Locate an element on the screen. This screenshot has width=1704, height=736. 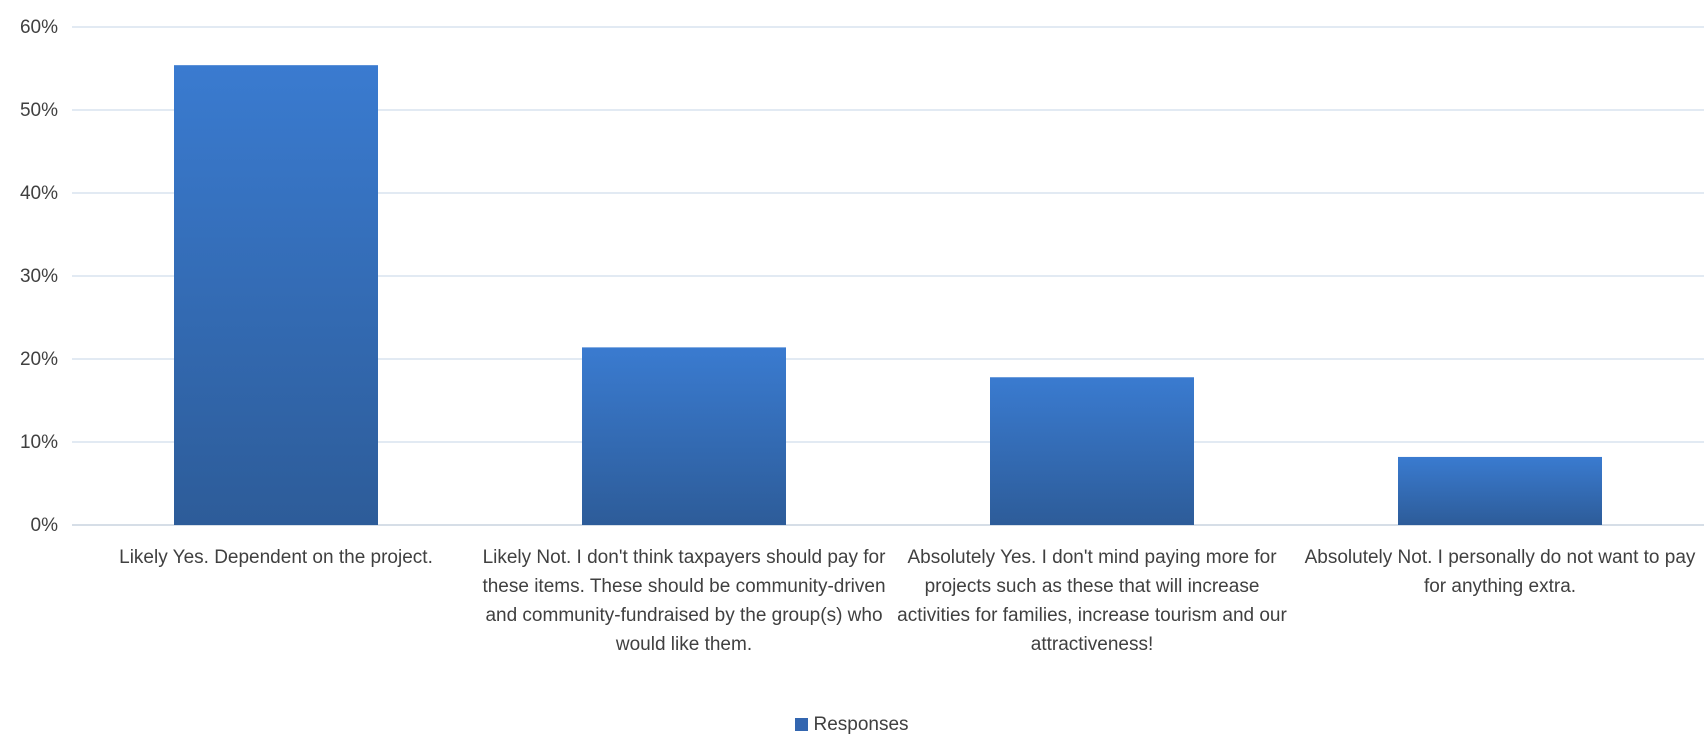
legend-swatch is located at coordinates (802, 724).